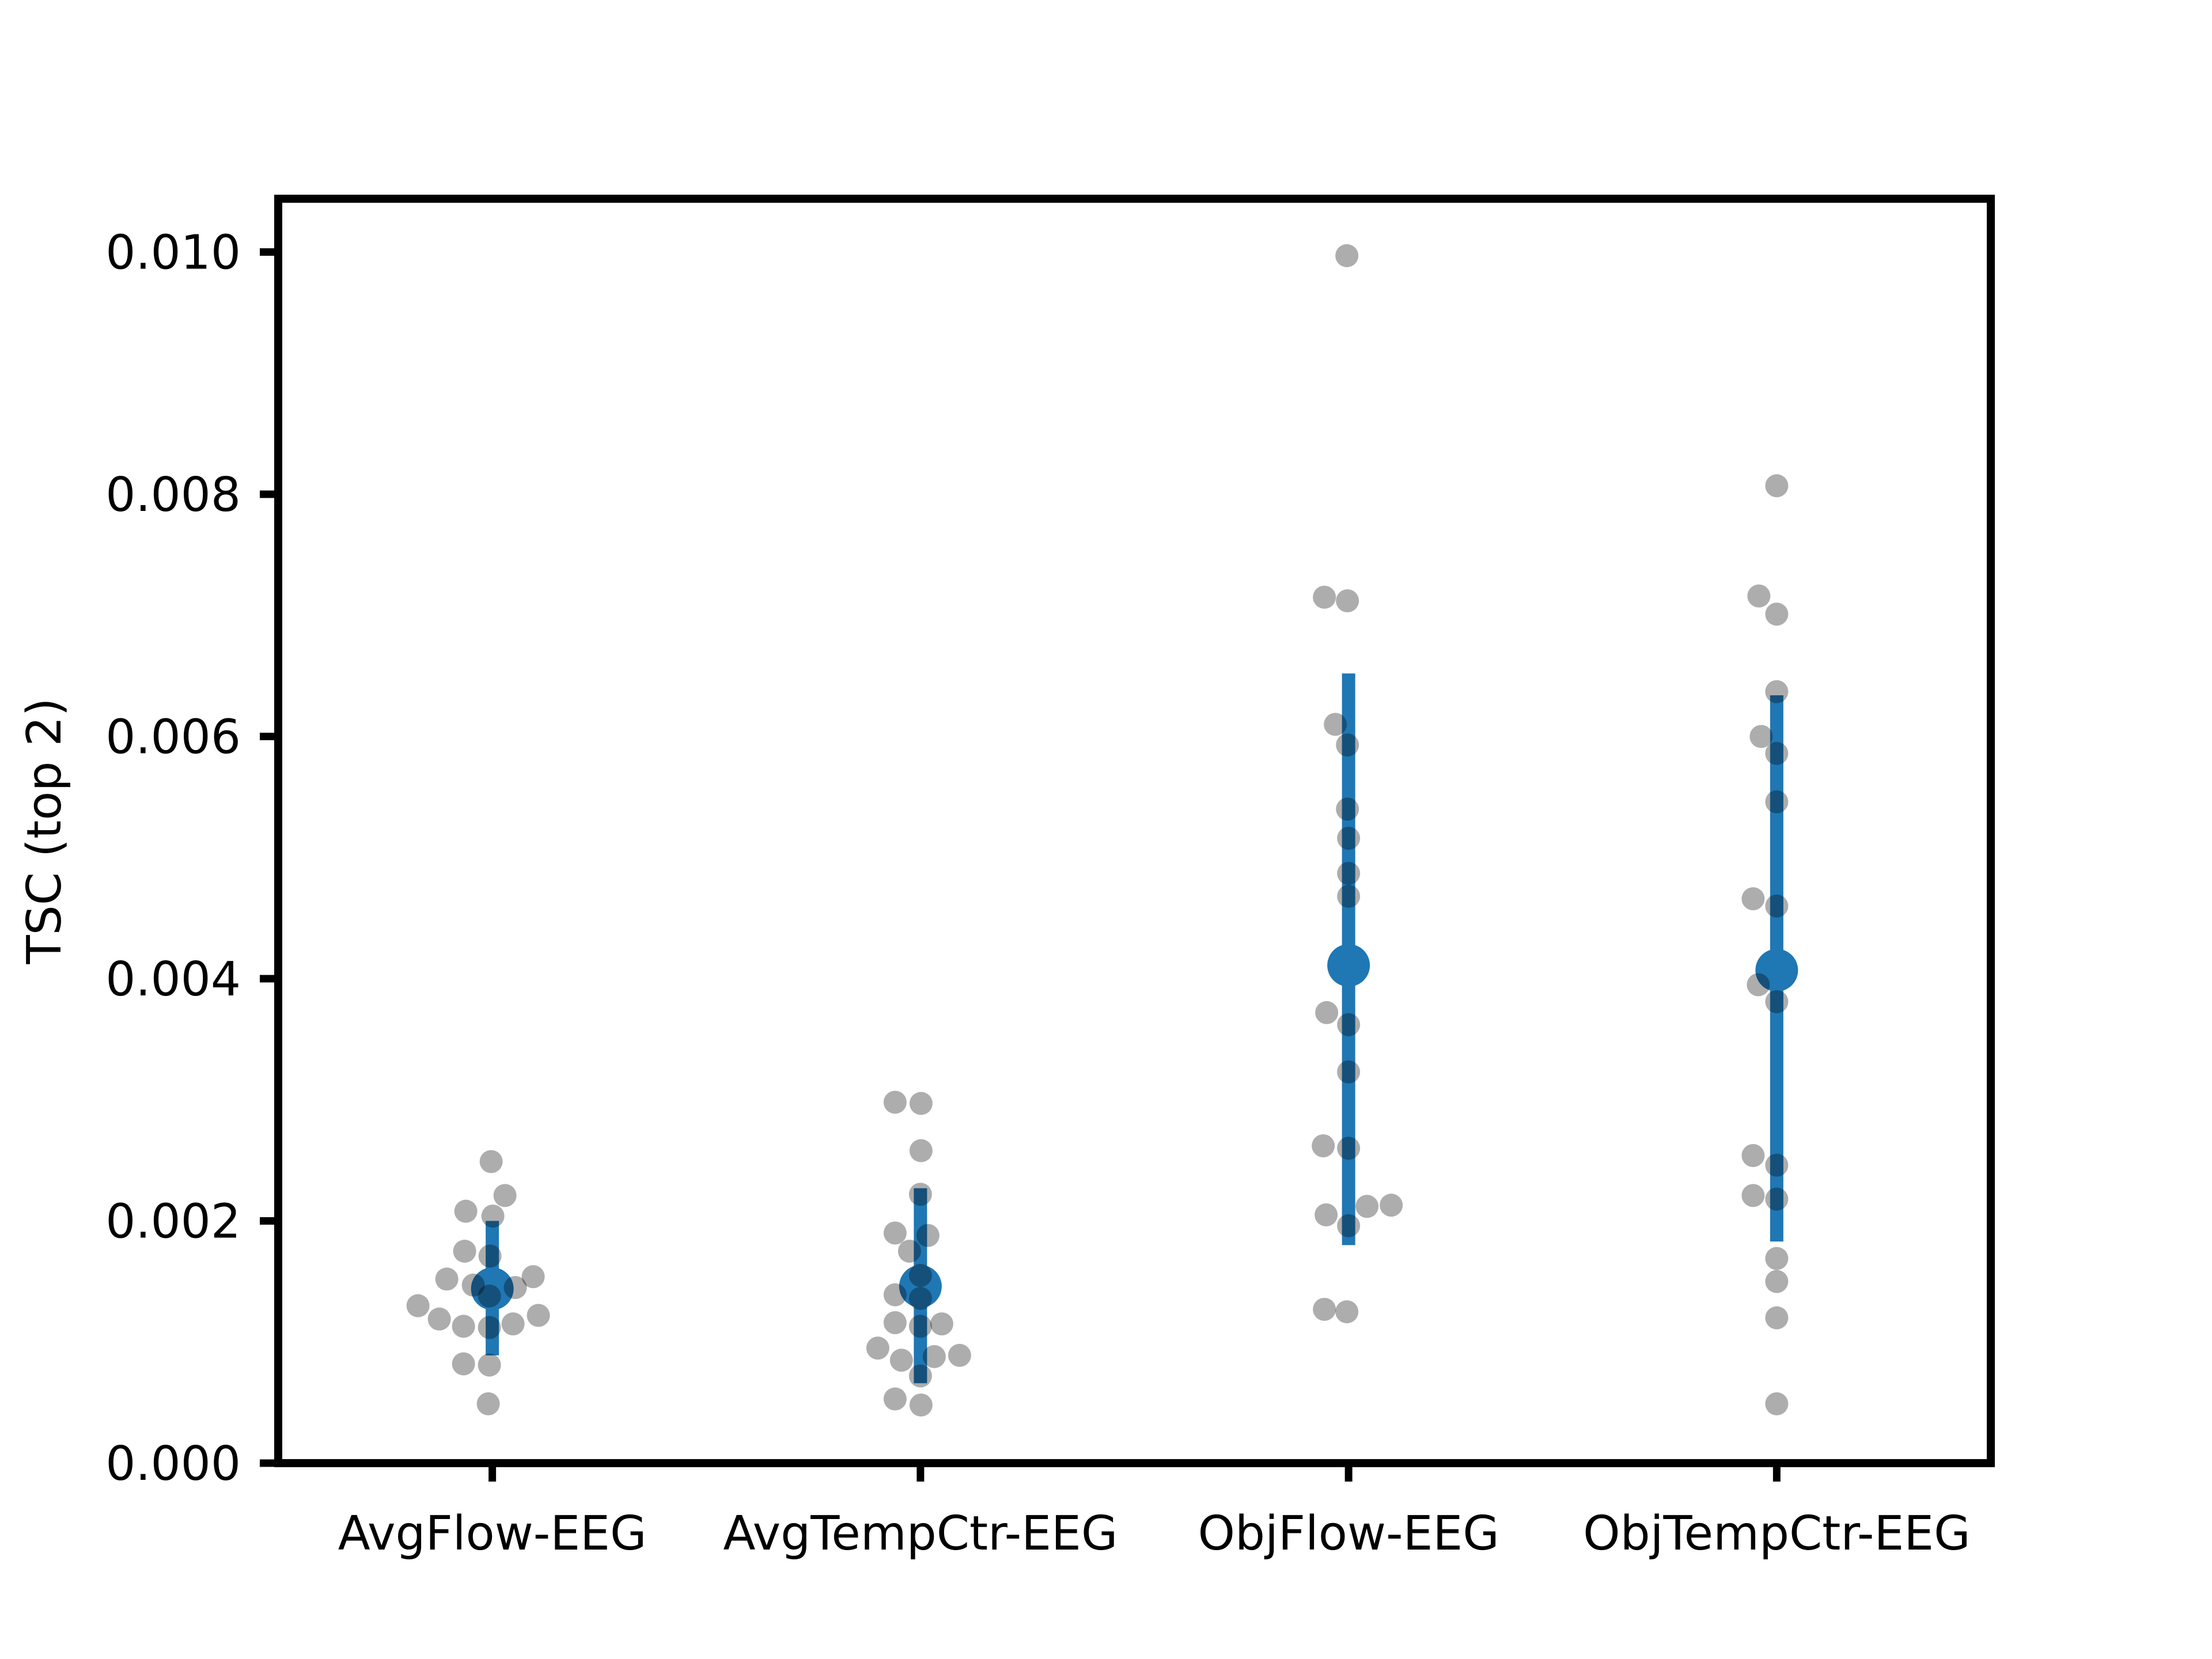 The image size is (2212, 1659). What do you see at coordinates (173, 1222) in the screenshot?
I see `y-tick-label: 0.002` at bounding box center [173, 1222].